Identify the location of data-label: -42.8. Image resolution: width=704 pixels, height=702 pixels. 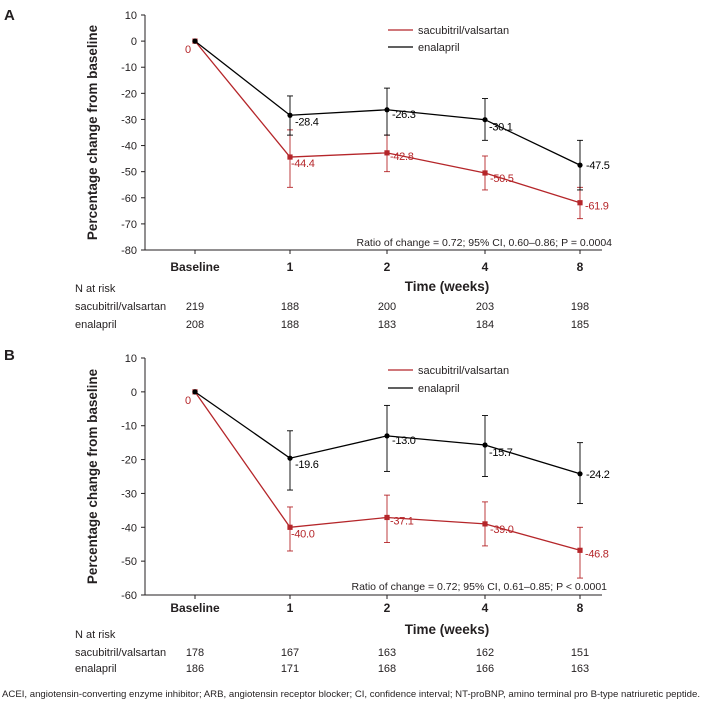
(402, 157).